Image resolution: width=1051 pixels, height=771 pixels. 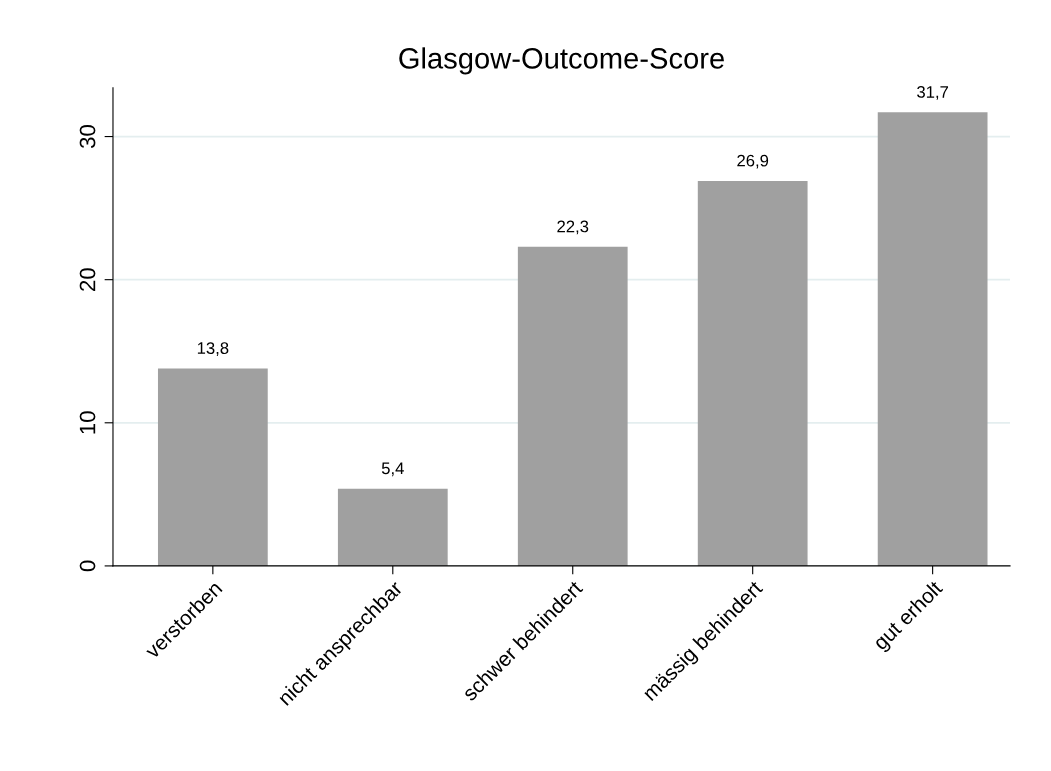 I want to click on data-label: 5,4, so click(x=392, y=469).